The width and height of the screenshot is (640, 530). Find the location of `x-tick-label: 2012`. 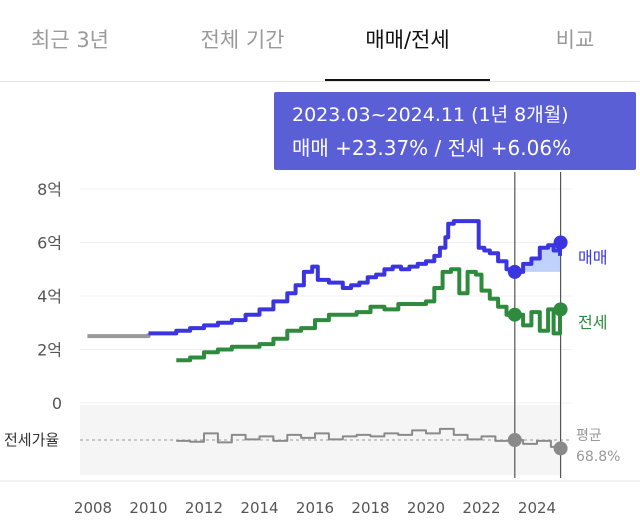

x-tick-label: 2012 is located at coordinates (204, 508).